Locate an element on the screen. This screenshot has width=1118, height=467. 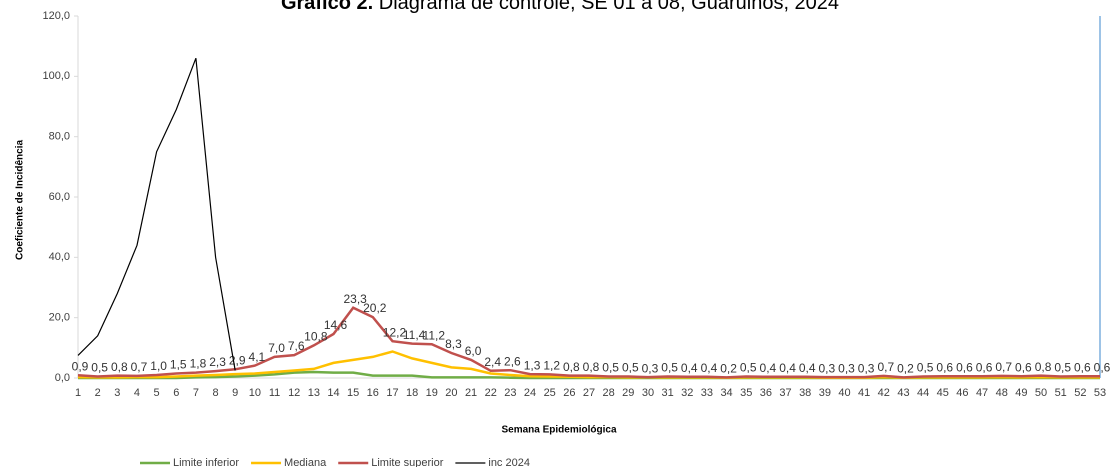
x-tick-label: 53 is located at coordinates (1100, 393).